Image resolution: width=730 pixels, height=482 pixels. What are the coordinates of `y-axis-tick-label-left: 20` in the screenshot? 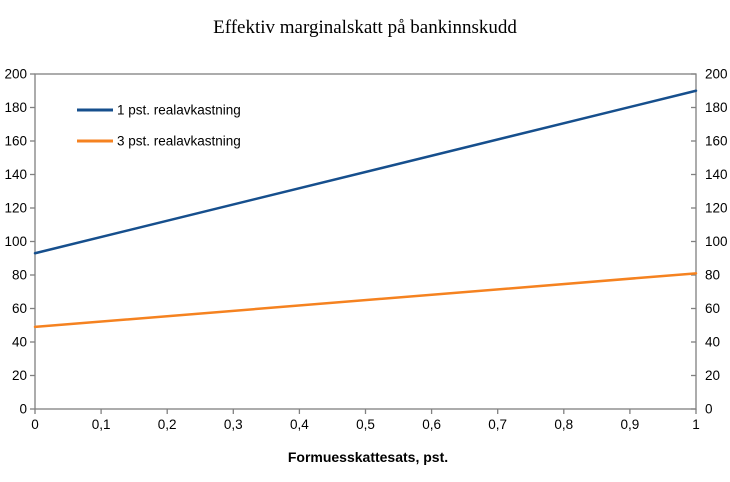 It's located at (19, 375).